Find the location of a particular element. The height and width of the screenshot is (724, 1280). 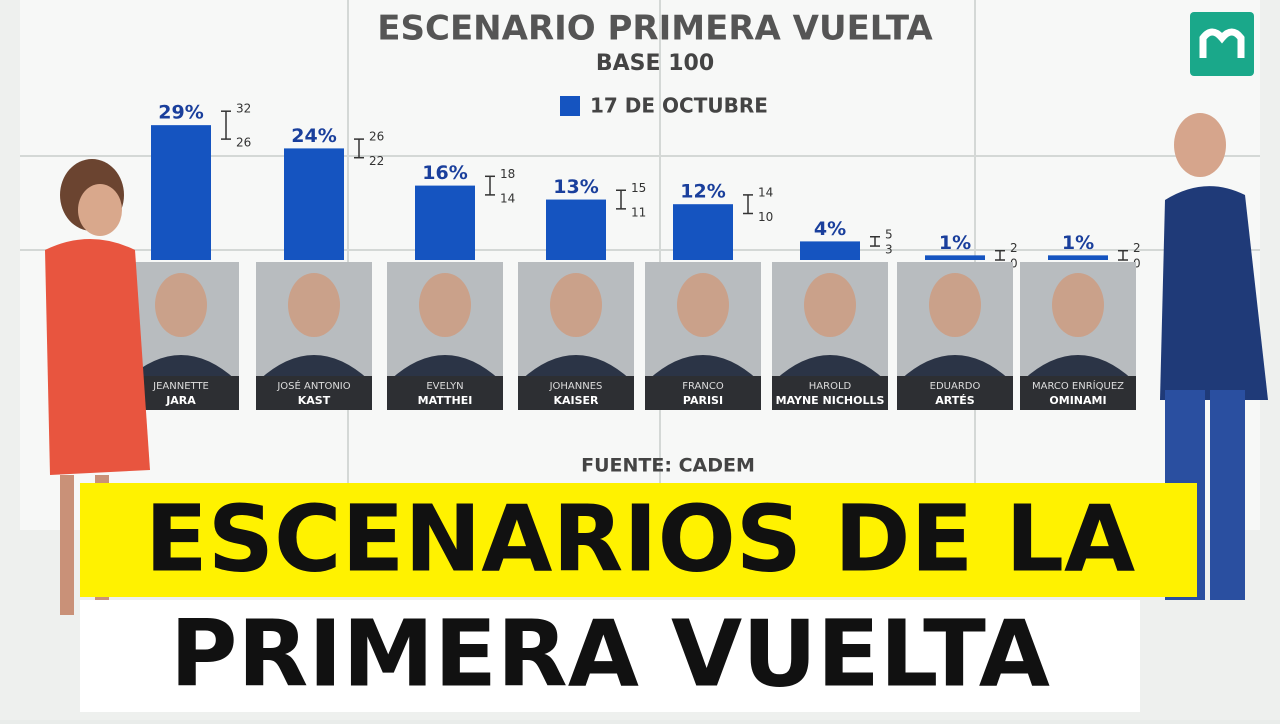

first-name: FRANCO is located at coordinates (703, 386).